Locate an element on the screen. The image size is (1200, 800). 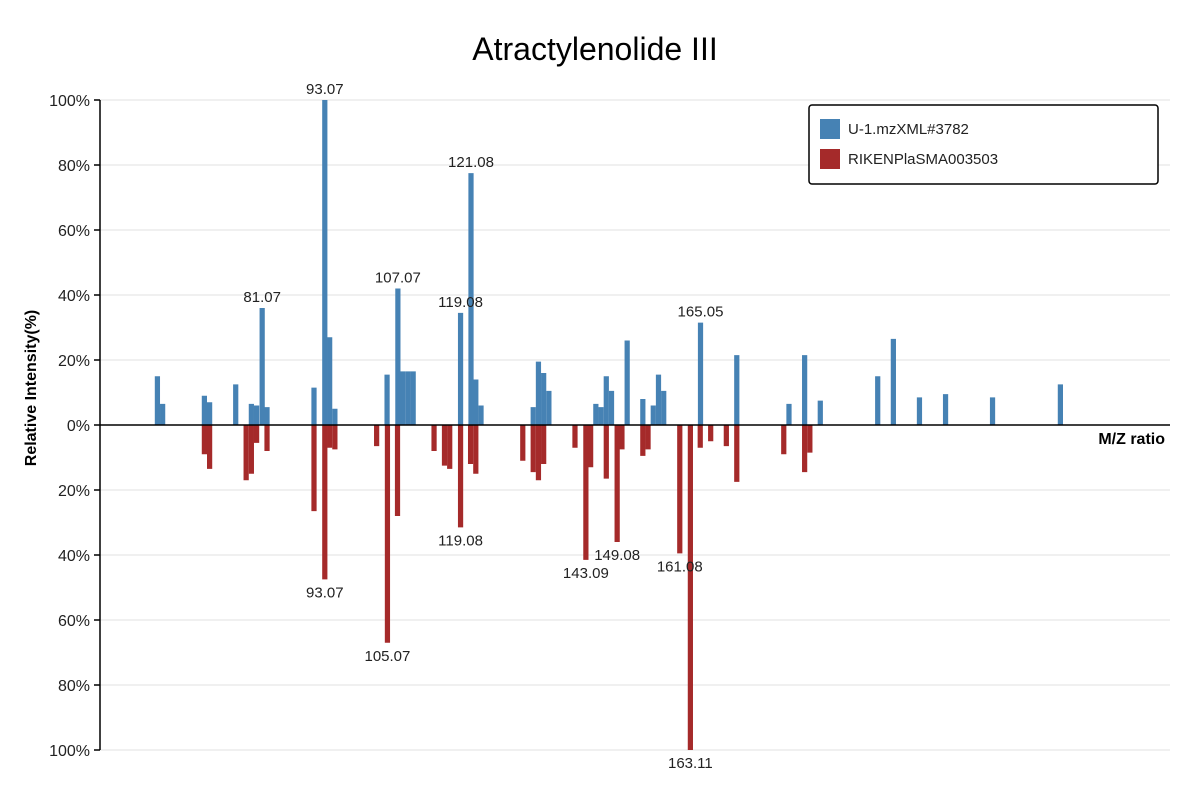
legend: U-1.mzXML#3782 RIKENPlaSMA003503 is located at coordinates (983, 144).